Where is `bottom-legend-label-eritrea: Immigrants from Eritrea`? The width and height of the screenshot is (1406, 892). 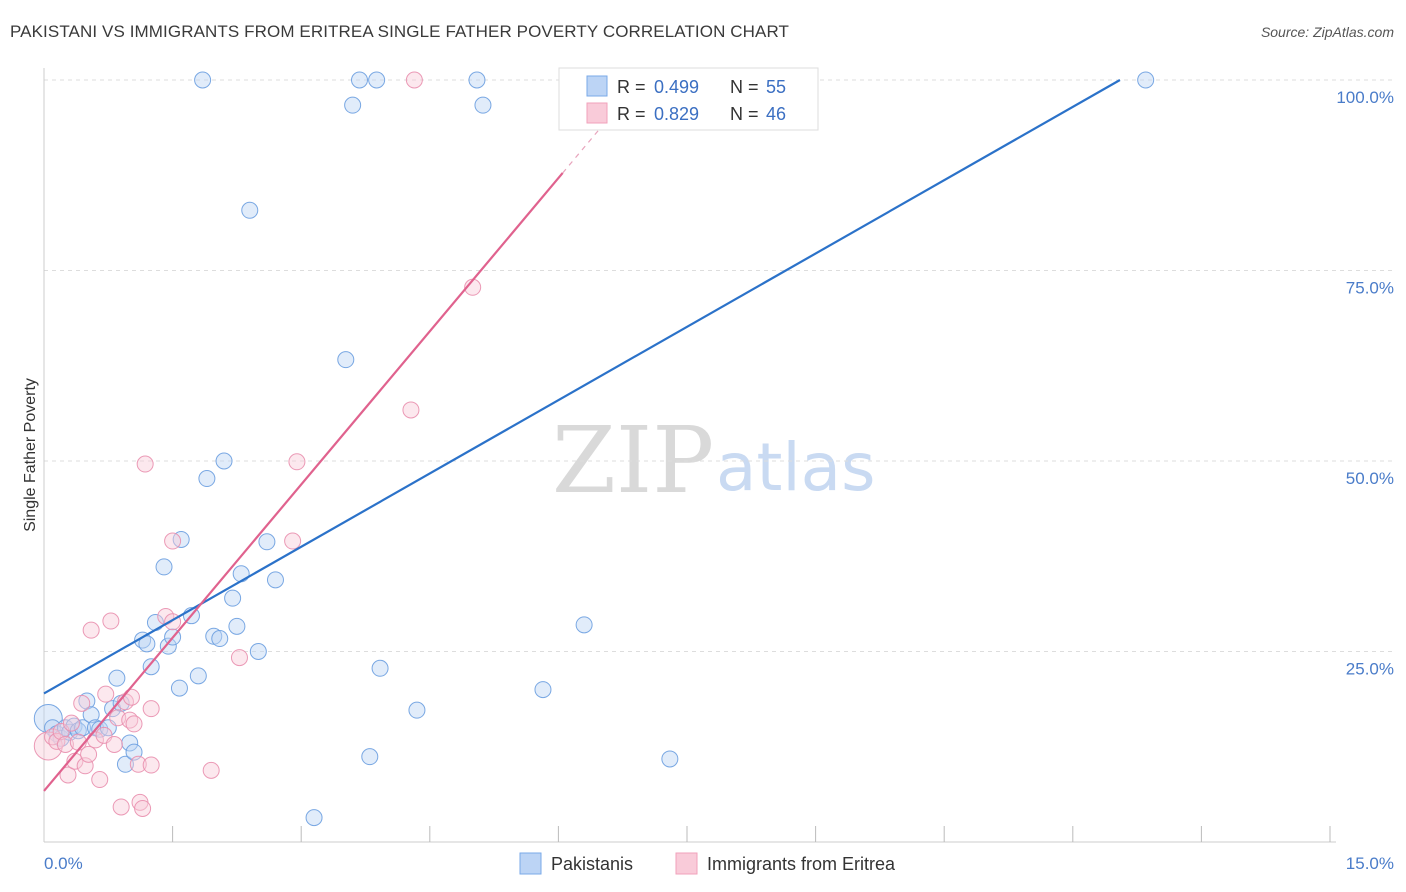
bottom-legend-label-eritrea: Immigrants from Eritrea is located at coordinates (801, 864).